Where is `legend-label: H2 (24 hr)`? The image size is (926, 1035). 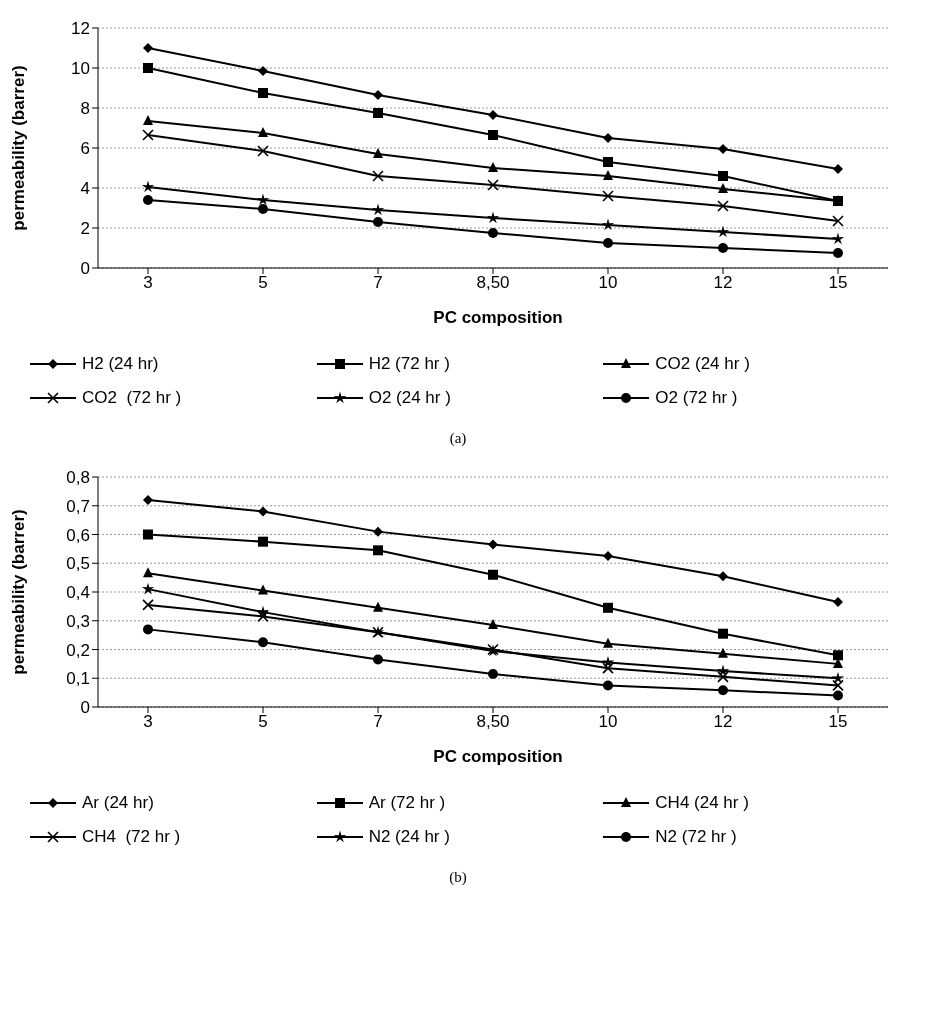
legend-label: H2 (24 hr) is located at coordinates (120, 364).